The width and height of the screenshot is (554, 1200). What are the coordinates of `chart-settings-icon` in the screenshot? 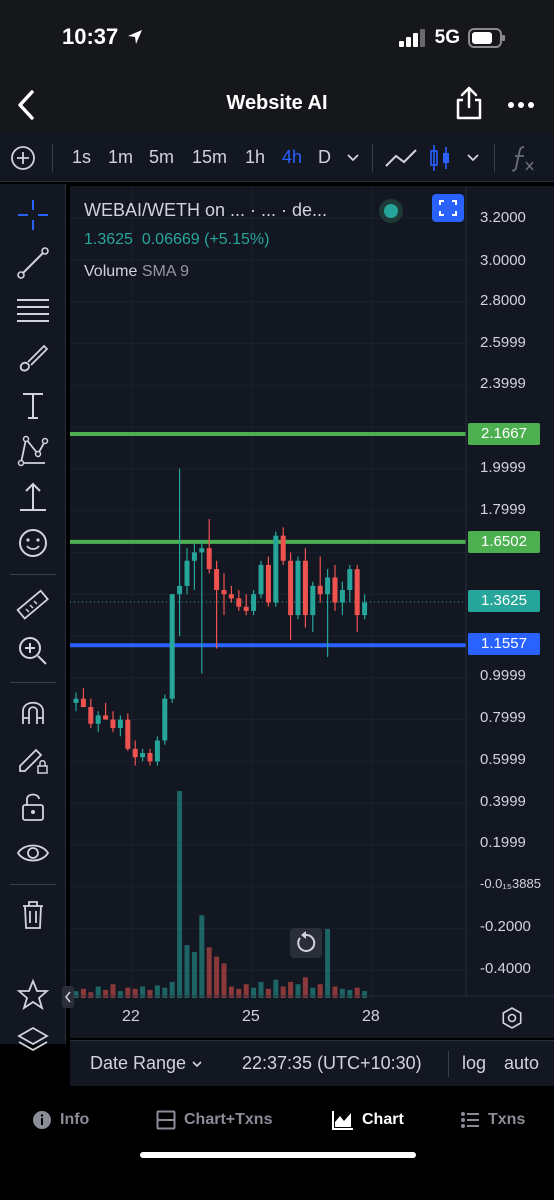 It's located at (512, 1018).